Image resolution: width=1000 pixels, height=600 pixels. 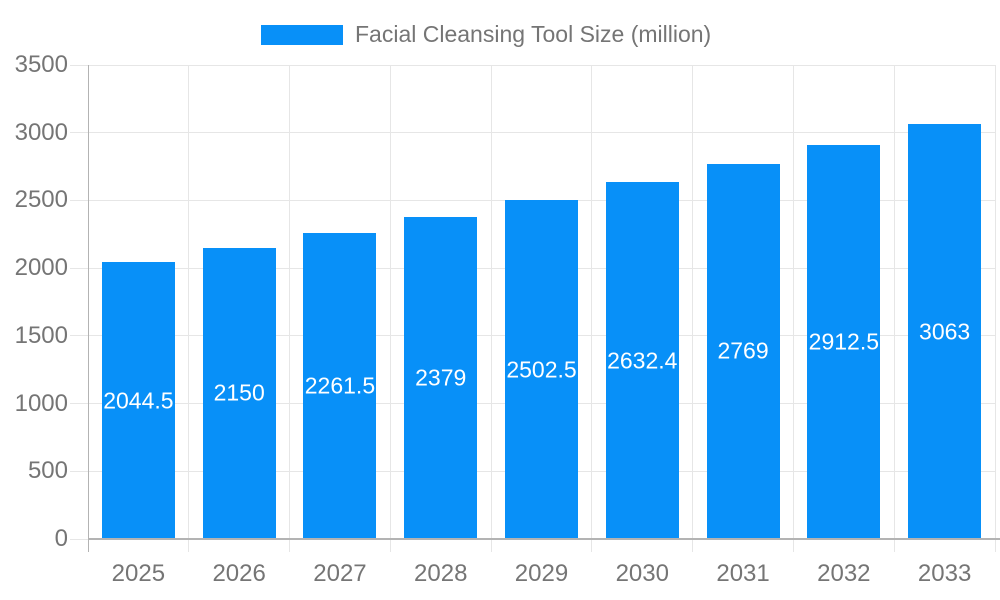 What do you see at coordinates (541, 573) in the screenshot?
I see `x-axis-tick-label: 2029` at bounding box center [541, 573].